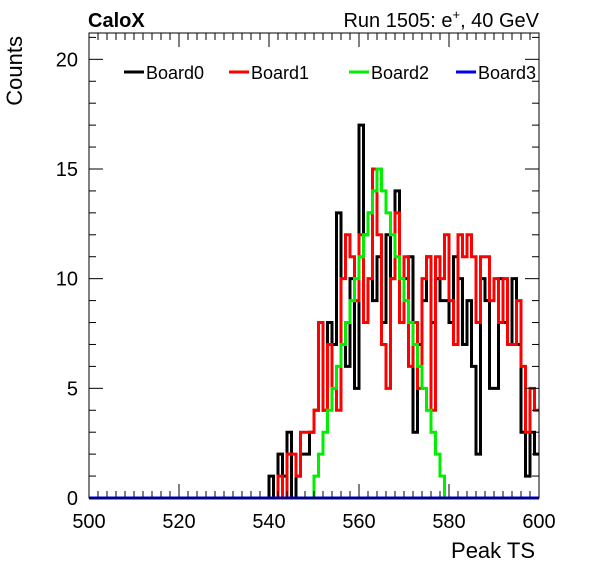 Image resolution: width=596 pixels, height=572 pixels. Describe the element at coordinates (67, 280) in the screenshot. I see `y-tick-label: 10` at that location.